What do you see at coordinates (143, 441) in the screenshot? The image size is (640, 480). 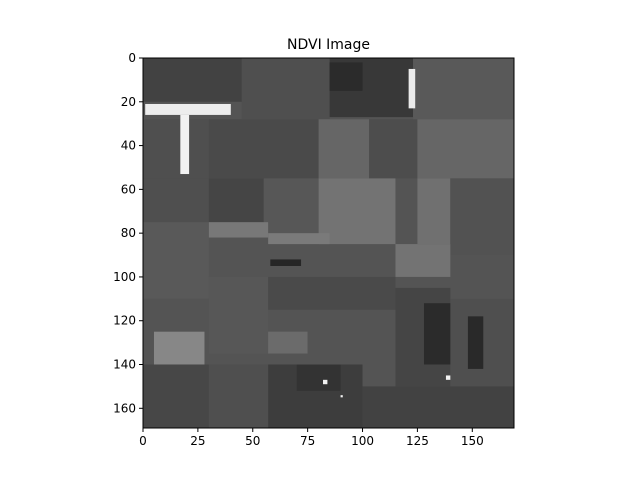 I see `x-tick-label: 0` at bounding box center [143, 441].